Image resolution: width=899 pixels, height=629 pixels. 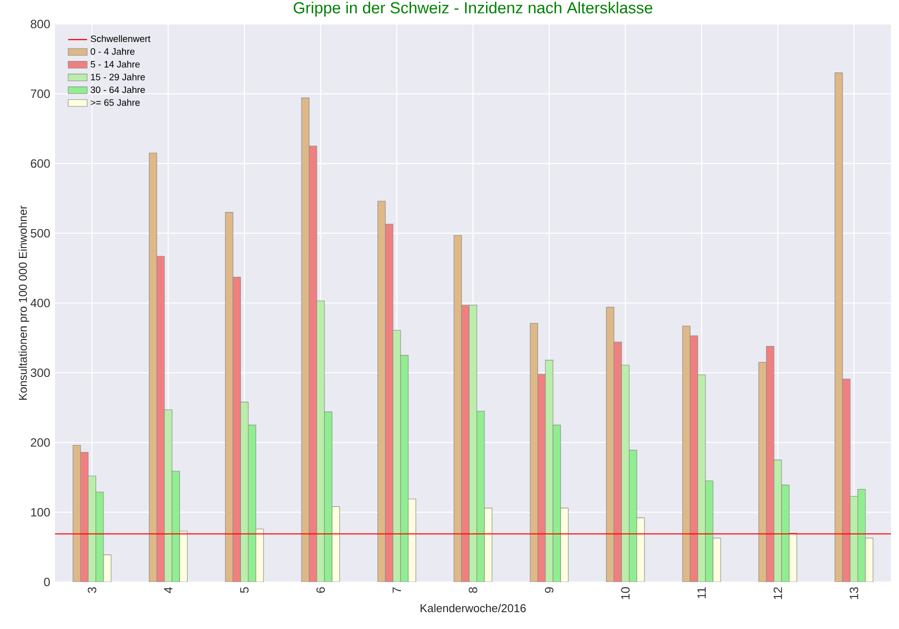 I want to click on x-tick-label: 7, so click(x=396, y=590).